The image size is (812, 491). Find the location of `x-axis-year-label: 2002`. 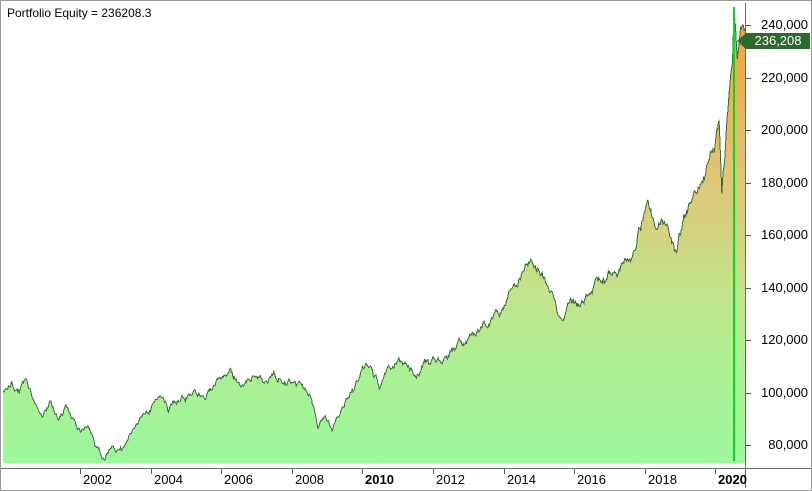

x-axis-year-label: 2002 is located at coordinates (97, 479).